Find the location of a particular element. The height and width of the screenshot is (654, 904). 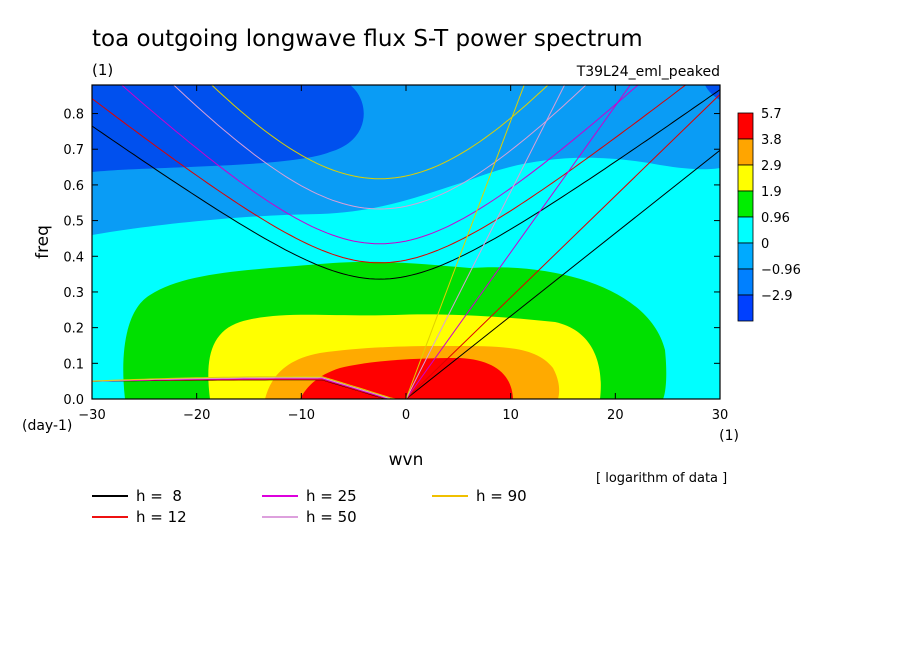

rossby-curve-h90 is located at coordinates (249, 387).